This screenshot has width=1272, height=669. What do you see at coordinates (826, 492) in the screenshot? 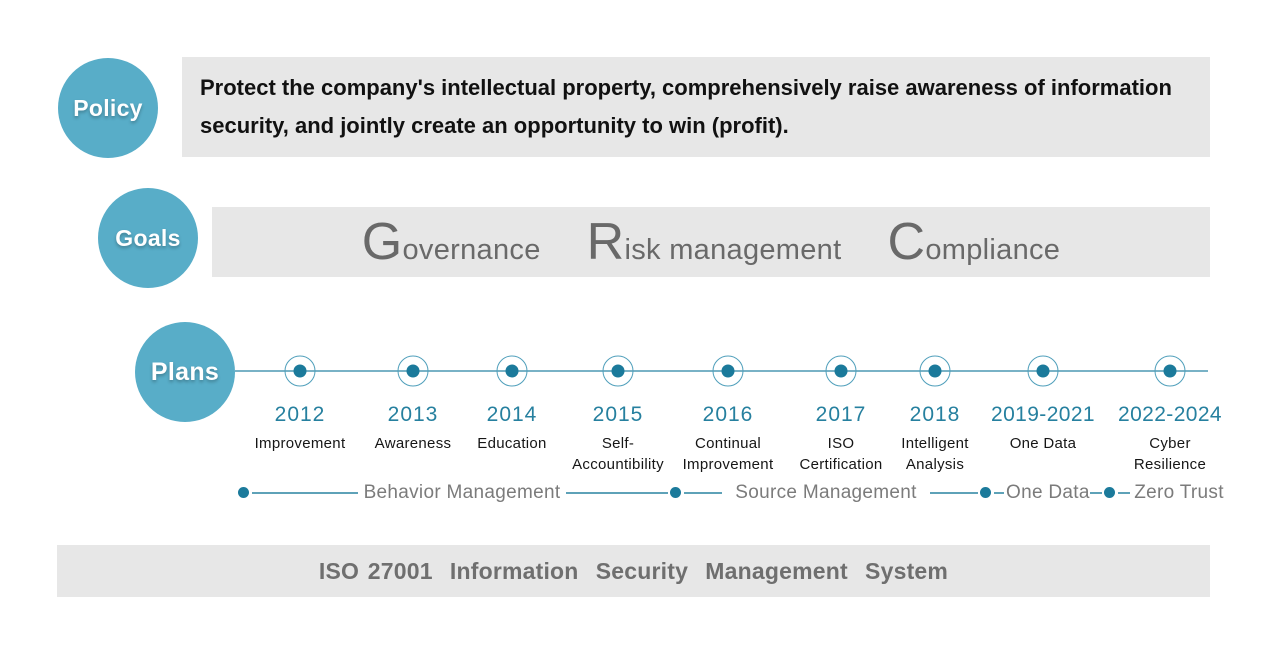
I see `phase-source-management: Source Management` at bounding box center [826, 492].